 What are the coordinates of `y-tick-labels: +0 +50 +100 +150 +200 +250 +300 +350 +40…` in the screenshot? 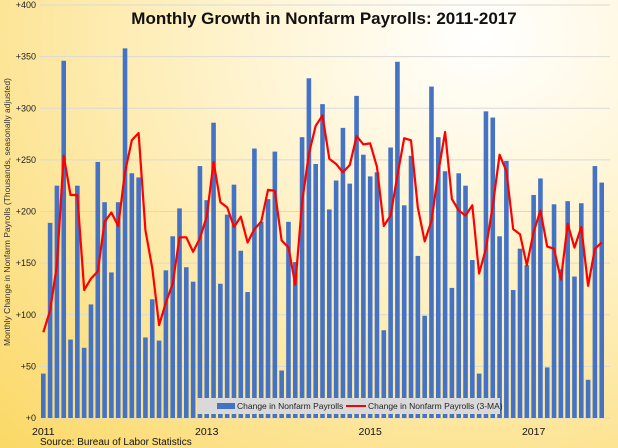 It's located at (26, 211).